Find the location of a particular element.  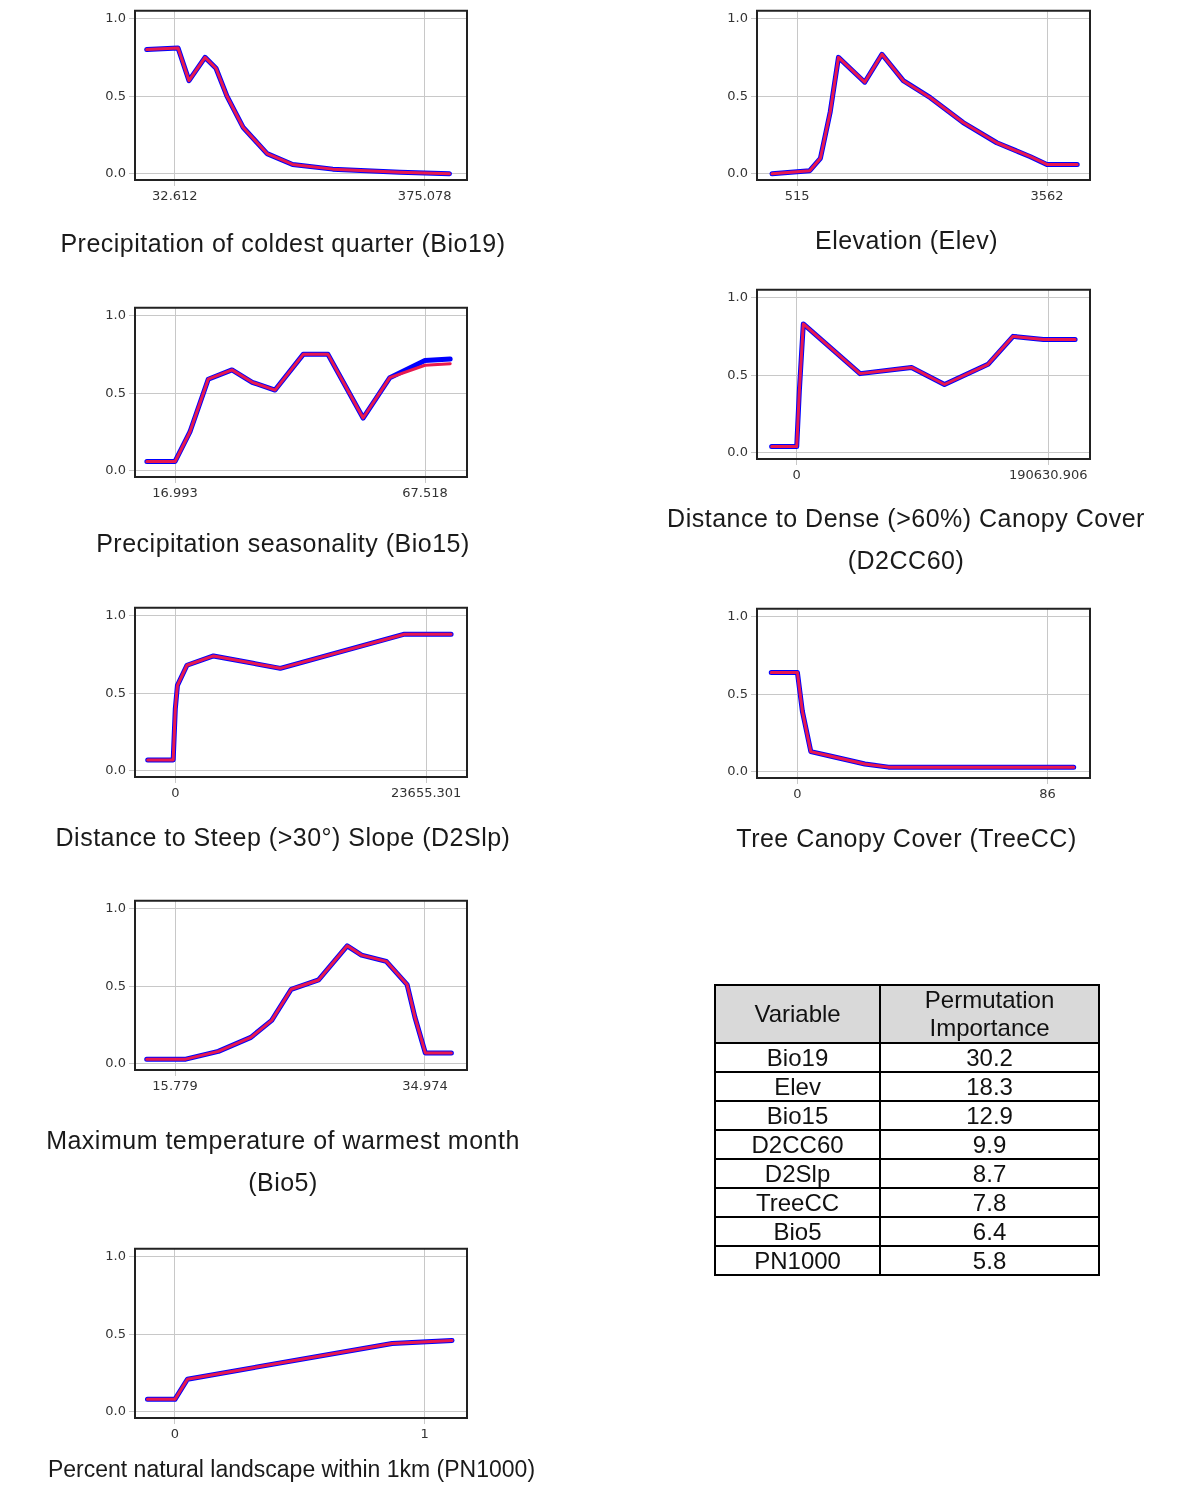

text: Permutation Importance is located at coordinates (989, 1014).